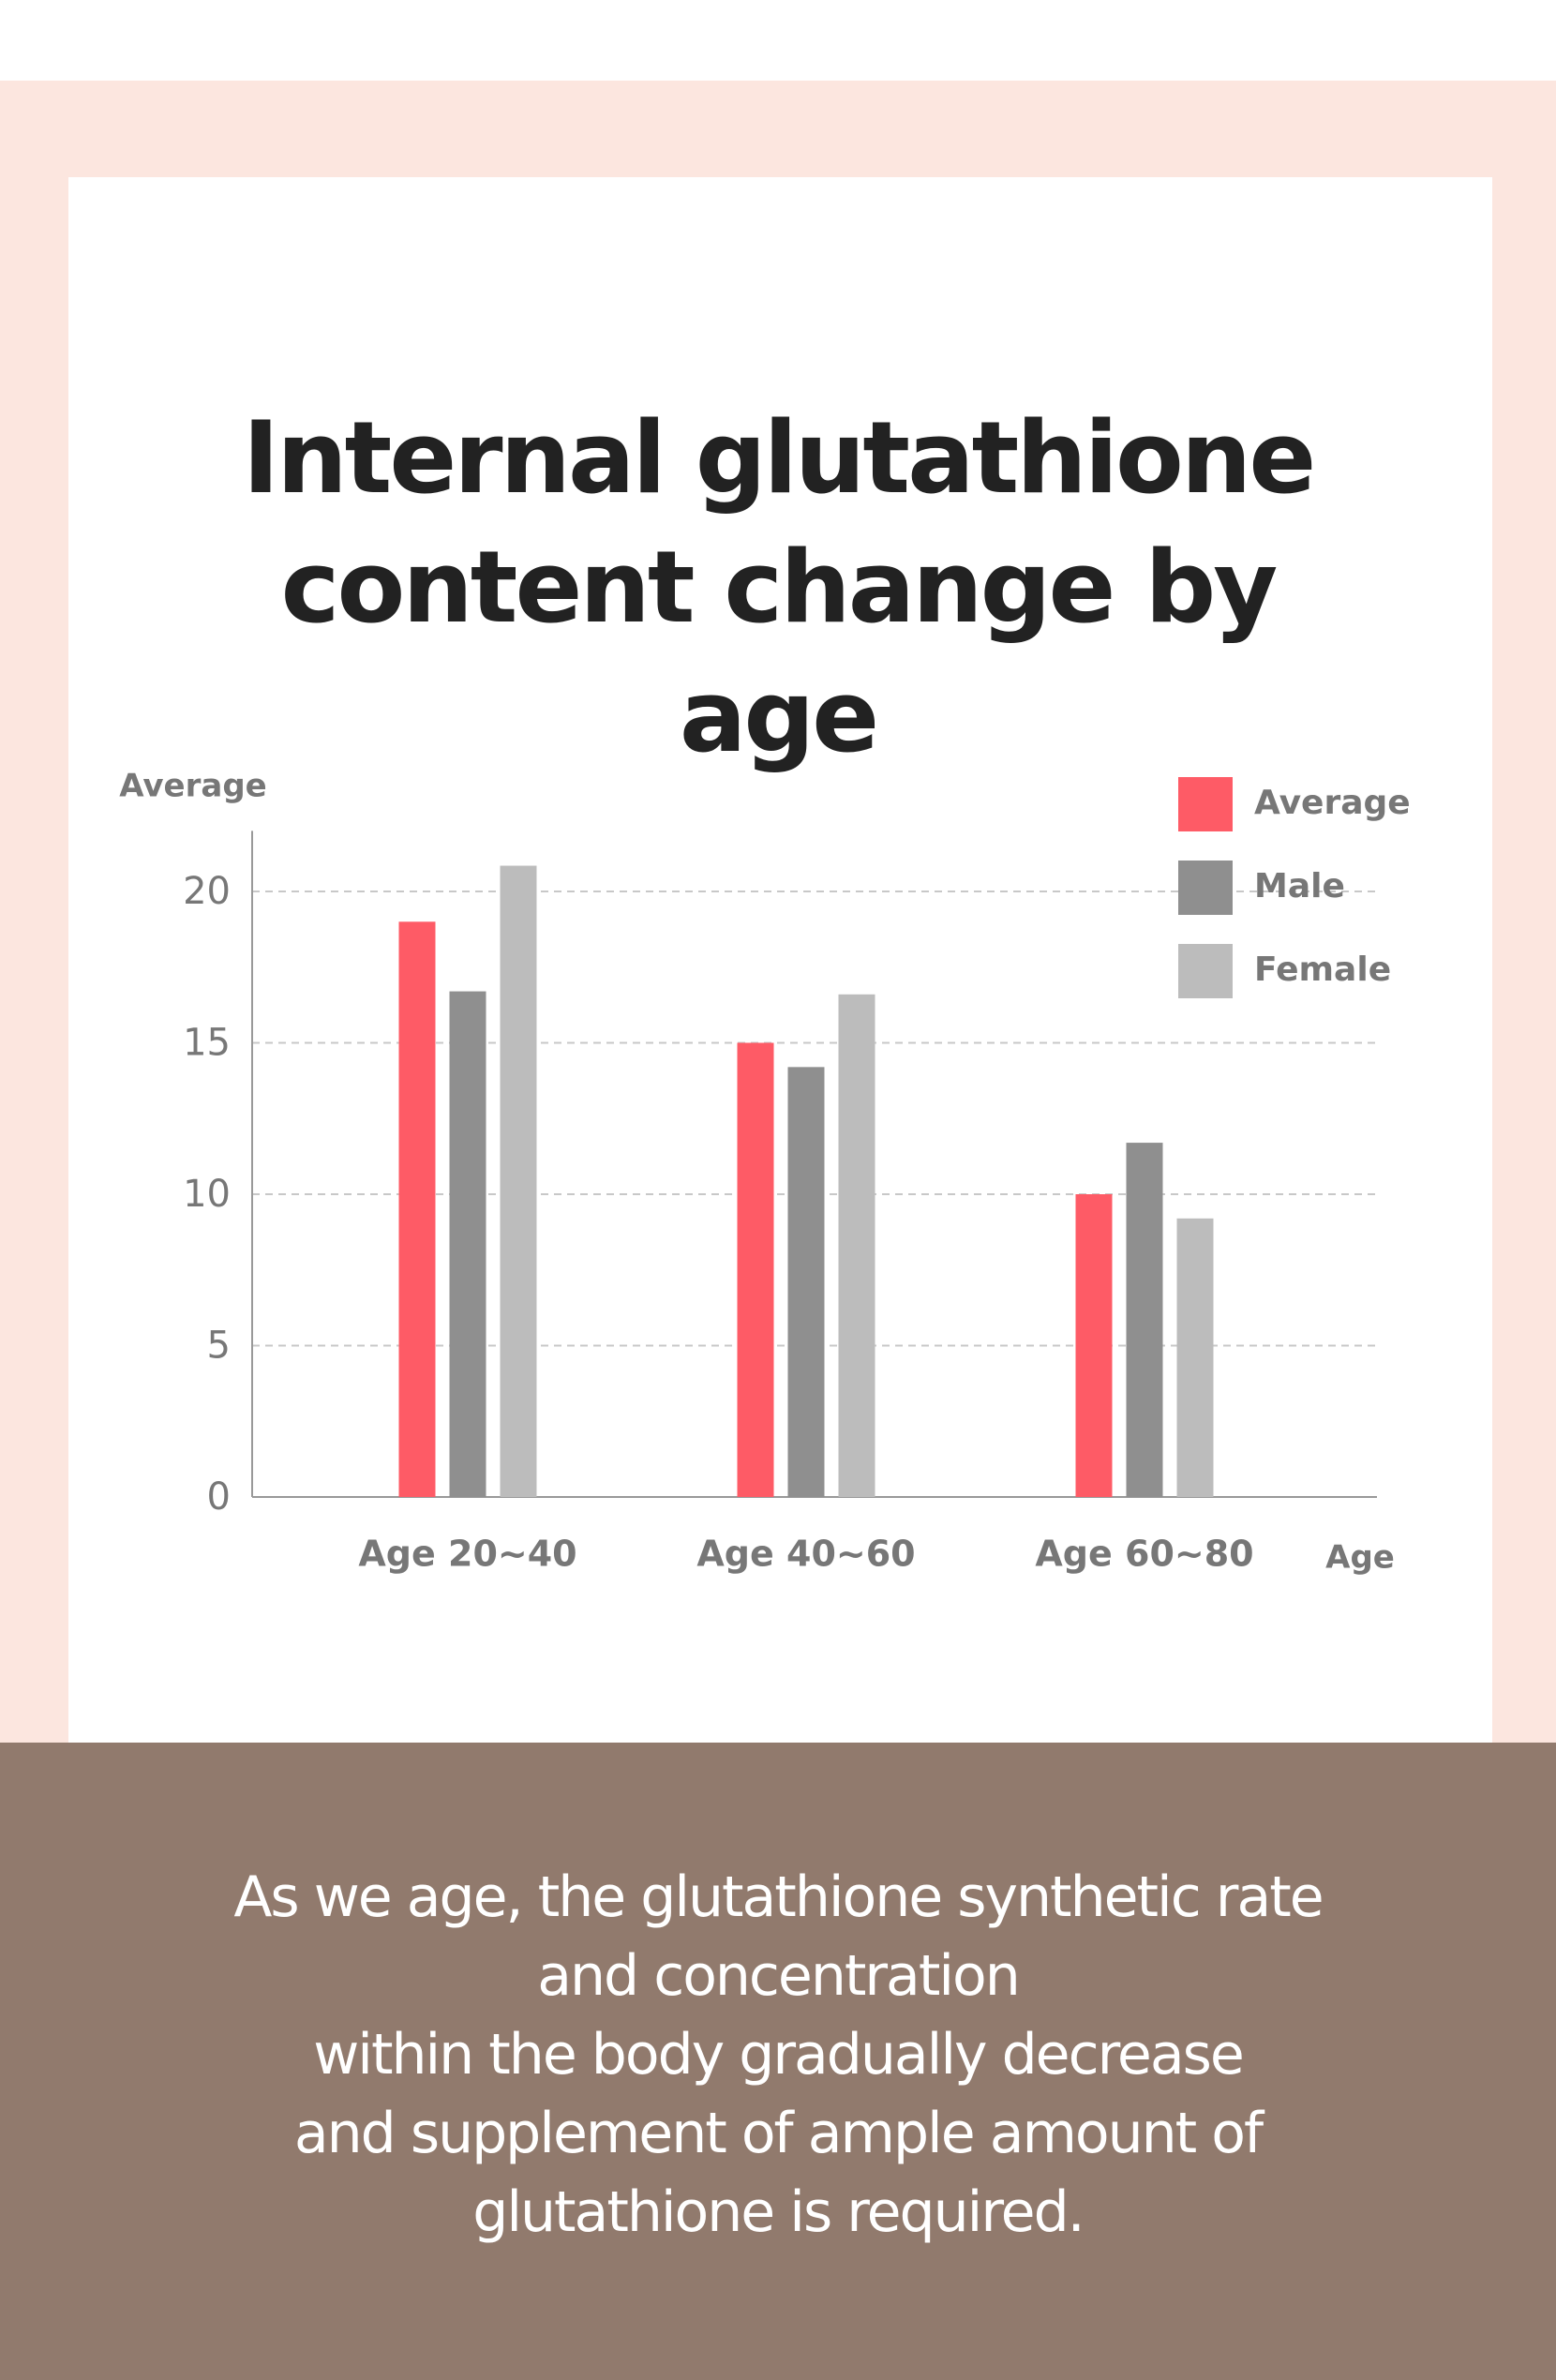  I want to click on y-tick-label: 20, so click(207, 891).